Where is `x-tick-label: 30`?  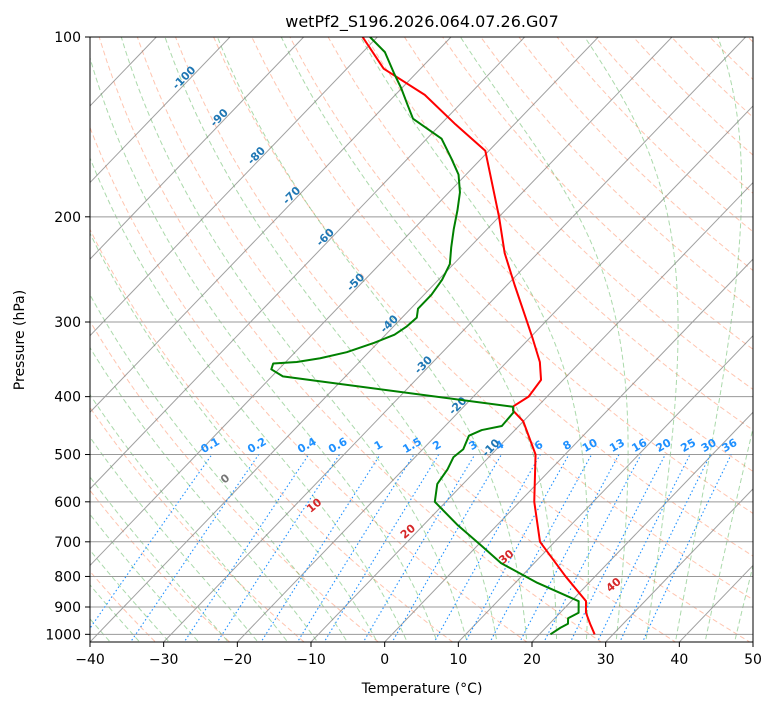 x-tick-label: 30 is located at coordinates (606, 660).